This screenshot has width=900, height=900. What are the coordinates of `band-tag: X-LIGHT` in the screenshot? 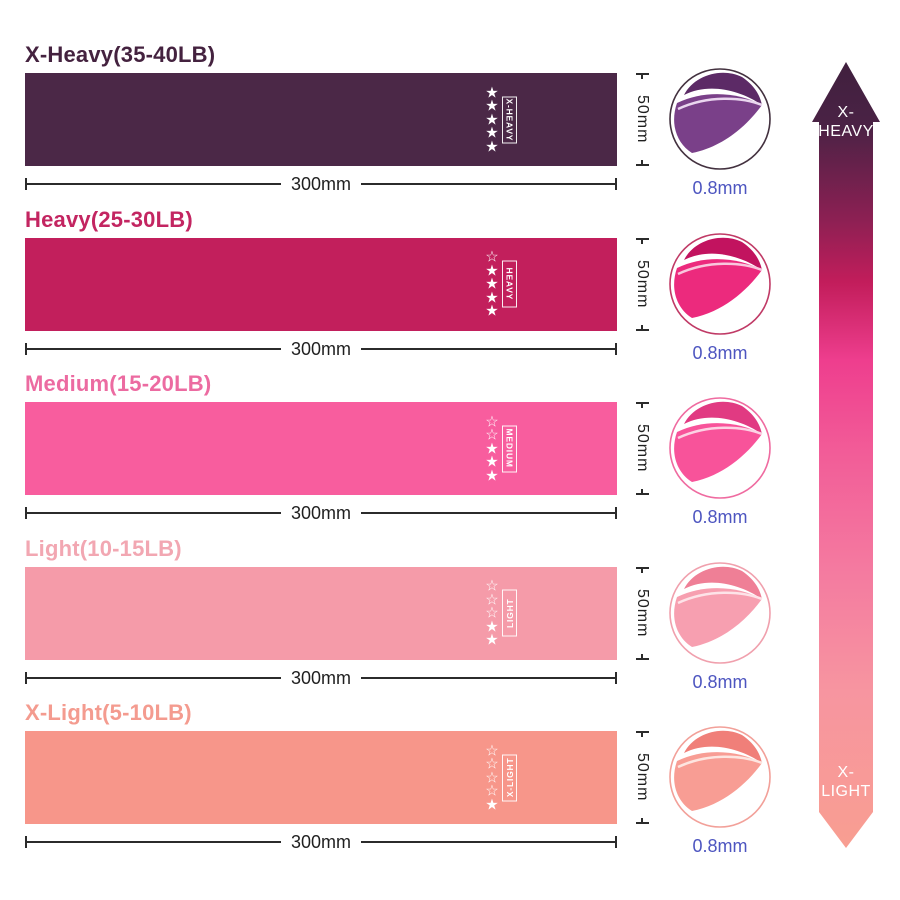 It's located at (509, 777).